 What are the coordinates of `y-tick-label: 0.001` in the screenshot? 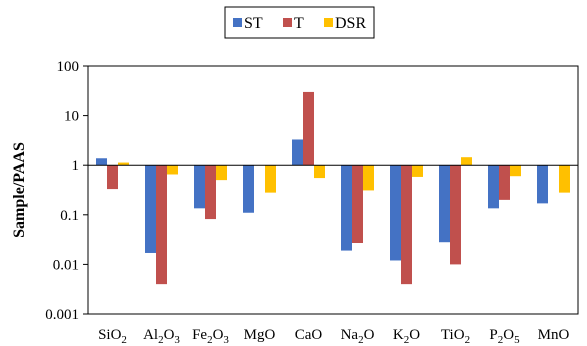 It's located at (62, 315).